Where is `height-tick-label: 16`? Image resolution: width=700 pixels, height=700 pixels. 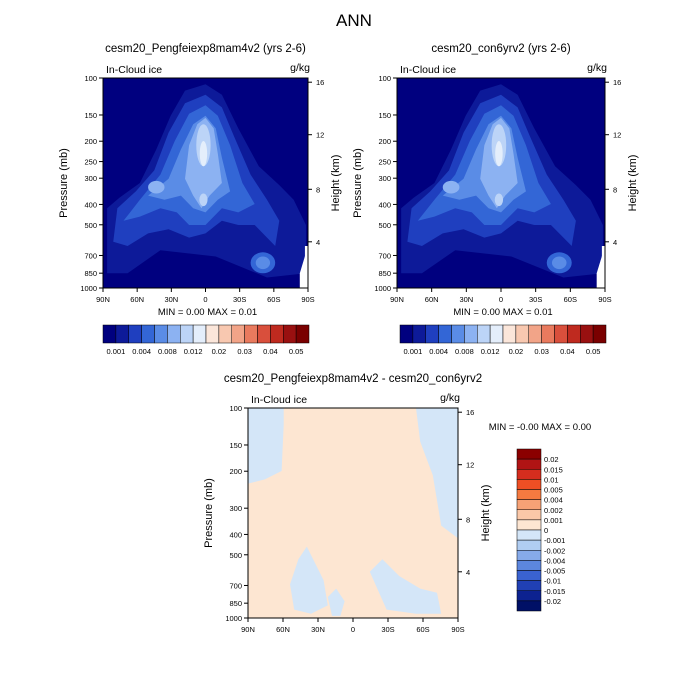 height-tick-label: 16 is located at coordinates (470, 412).